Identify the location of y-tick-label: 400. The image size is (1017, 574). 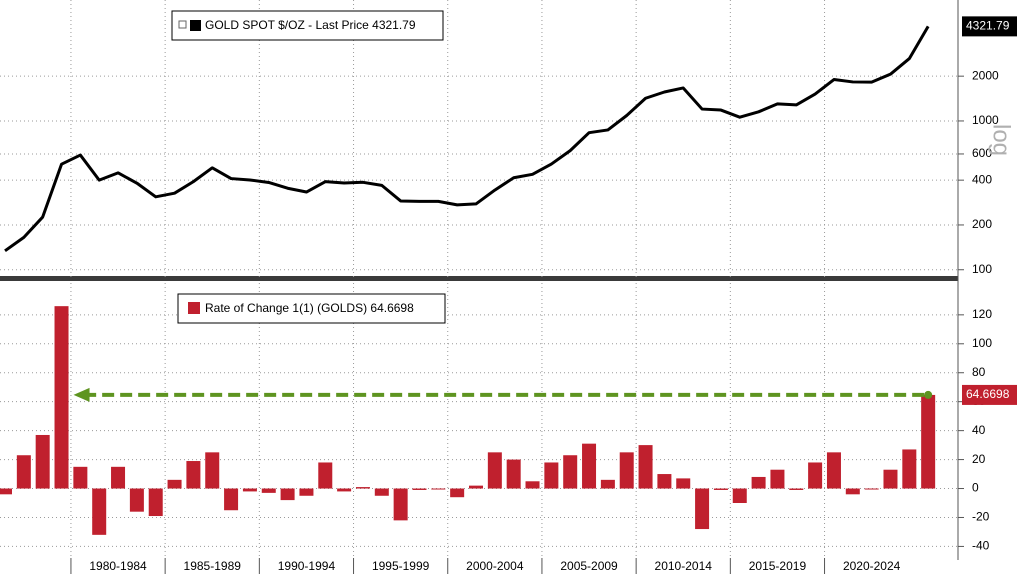
(982, 179).